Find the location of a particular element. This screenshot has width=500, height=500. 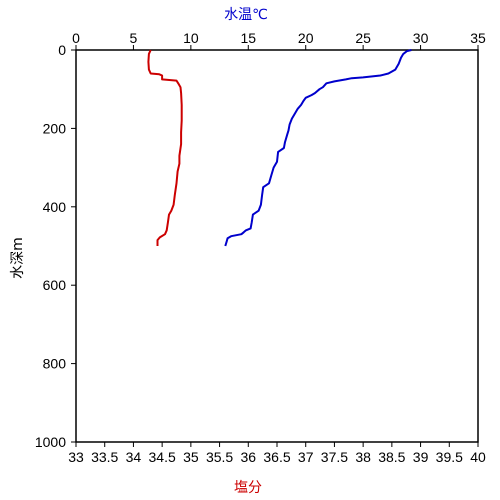

bottom-tick-label: 40 is located at coordinates (478, 457).